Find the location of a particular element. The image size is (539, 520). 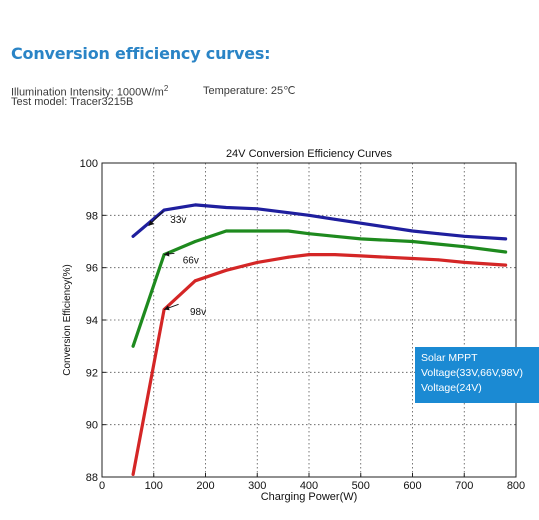

illumination-unit-sup: 2 is located at coordinates (166, 88).